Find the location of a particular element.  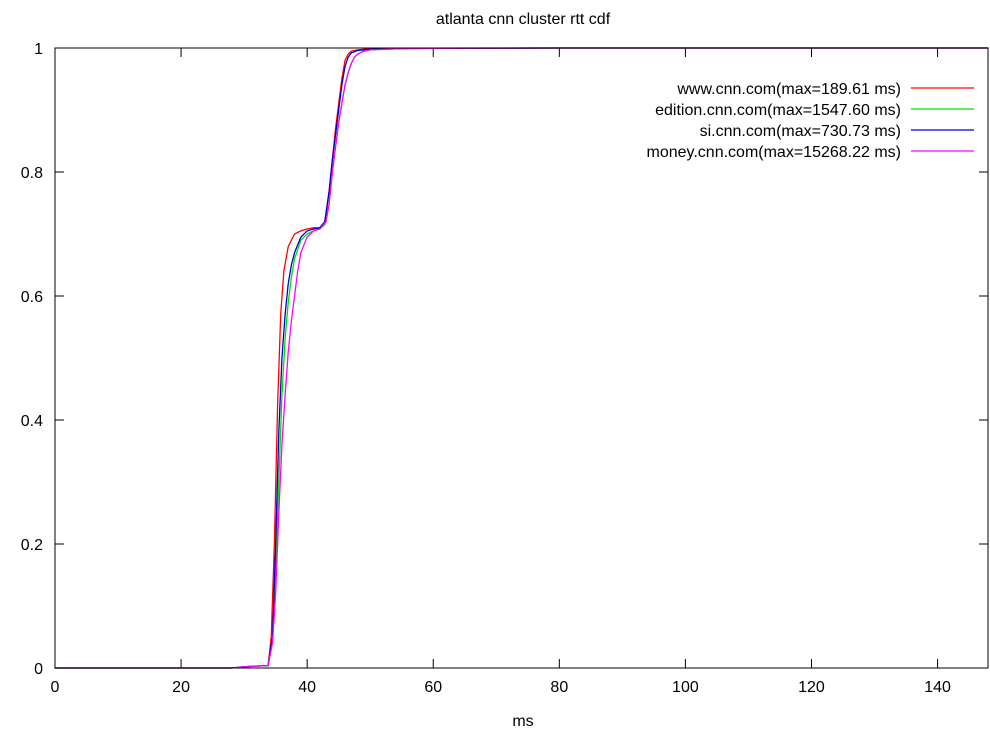

legend-entry-label: money.cnn.com(max=15268.22 ms) is located at coordinates (774, 152).